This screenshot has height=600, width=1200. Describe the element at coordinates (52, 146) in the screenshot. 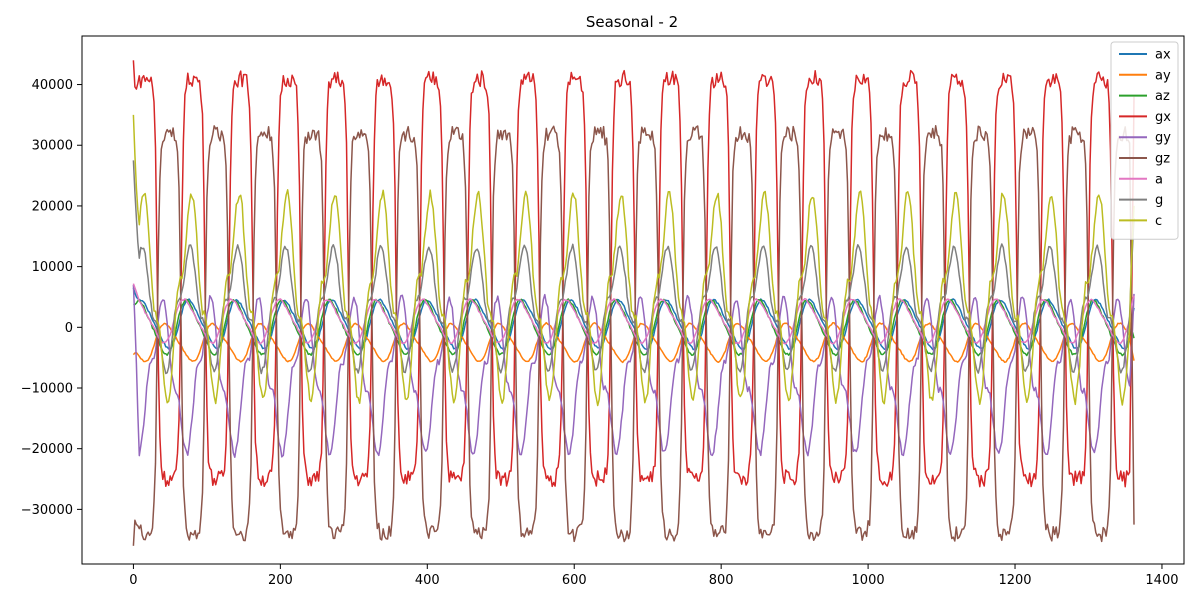

I see `y-tick-label: 30000` at that location.